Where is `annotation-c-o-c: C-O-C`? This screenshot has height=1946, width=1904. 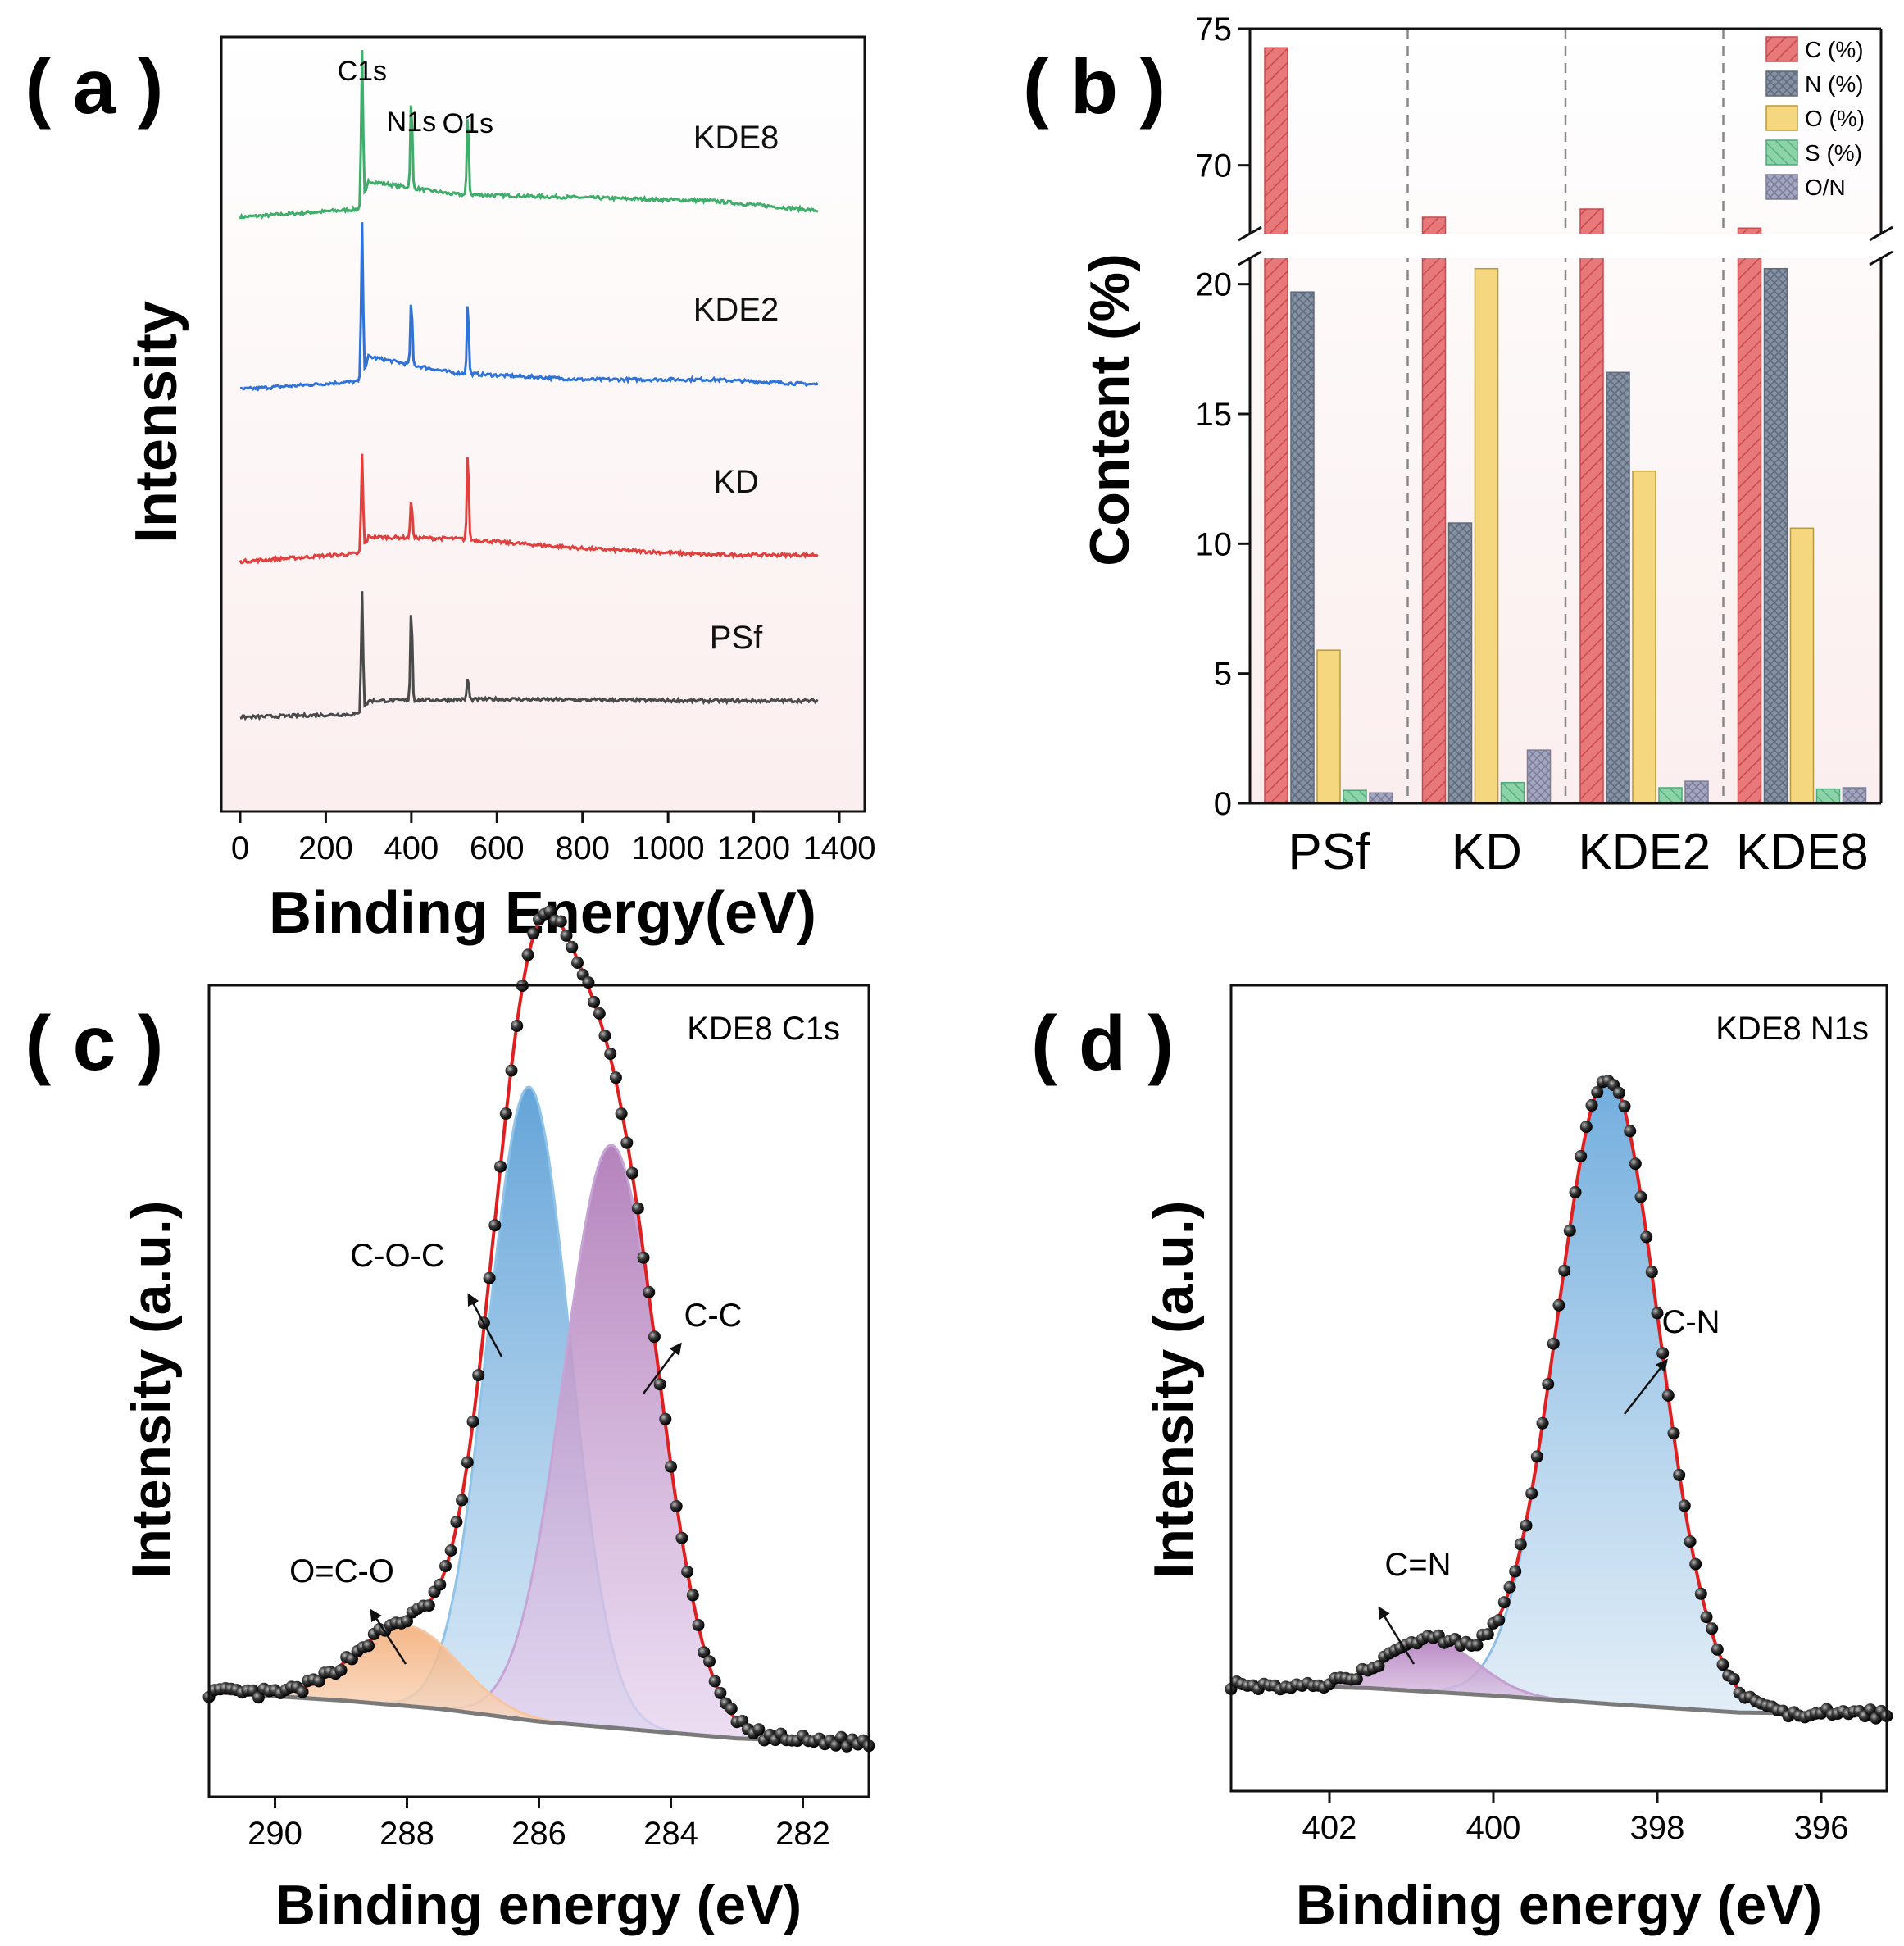
annotation-c-o-c: C-O-C is located at coordinates (398, 1256).